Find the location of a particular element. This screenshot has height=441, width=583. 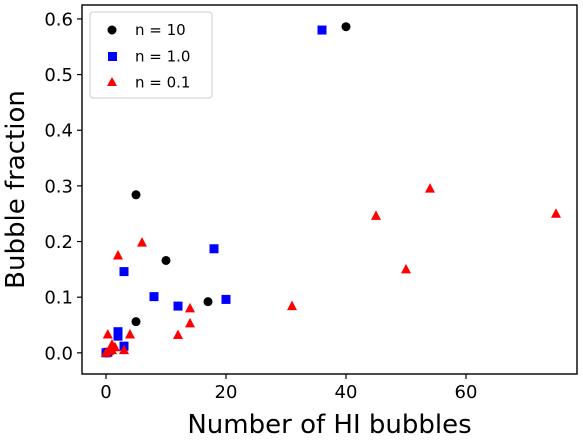

y-tick-label: 0.3 is located at coordinates (58, 186).